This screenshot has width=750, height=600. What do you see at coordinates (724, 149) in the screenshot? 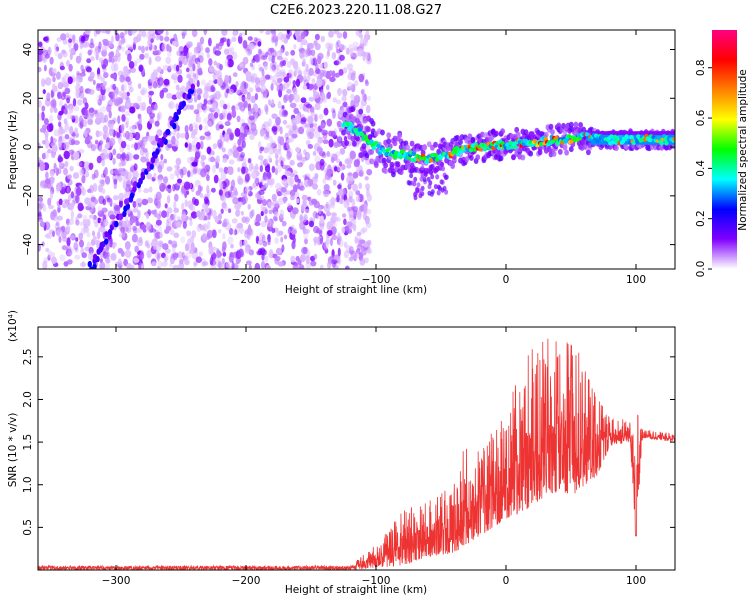
I see `colorbar-gradient` at bounding box center [724, 149].